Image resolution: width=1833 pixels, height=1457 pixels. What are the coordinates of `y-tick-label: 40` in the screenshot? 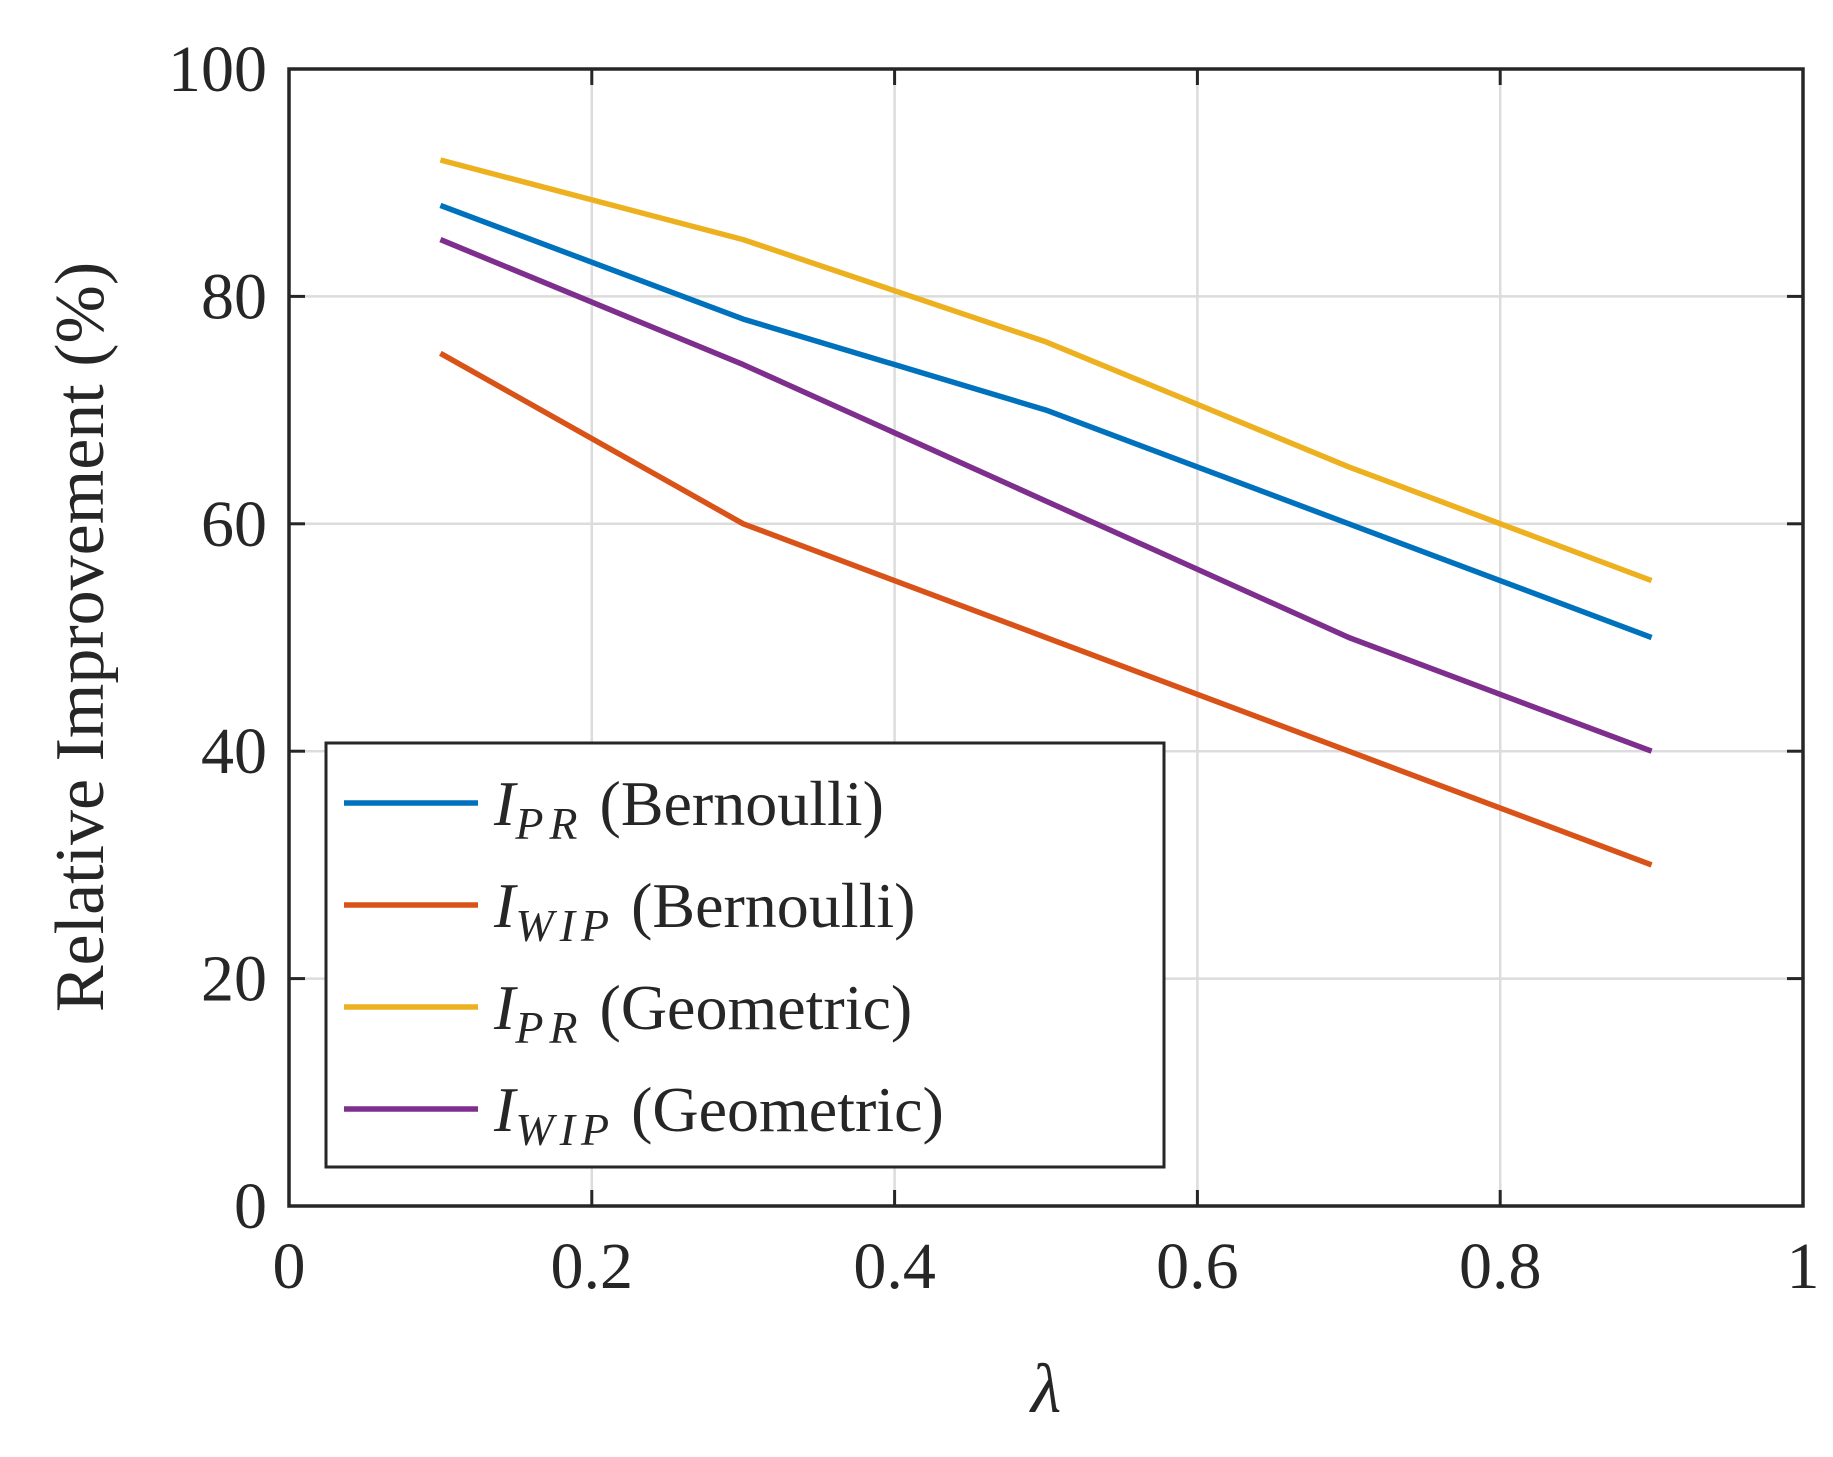 It's located at (234, 751).